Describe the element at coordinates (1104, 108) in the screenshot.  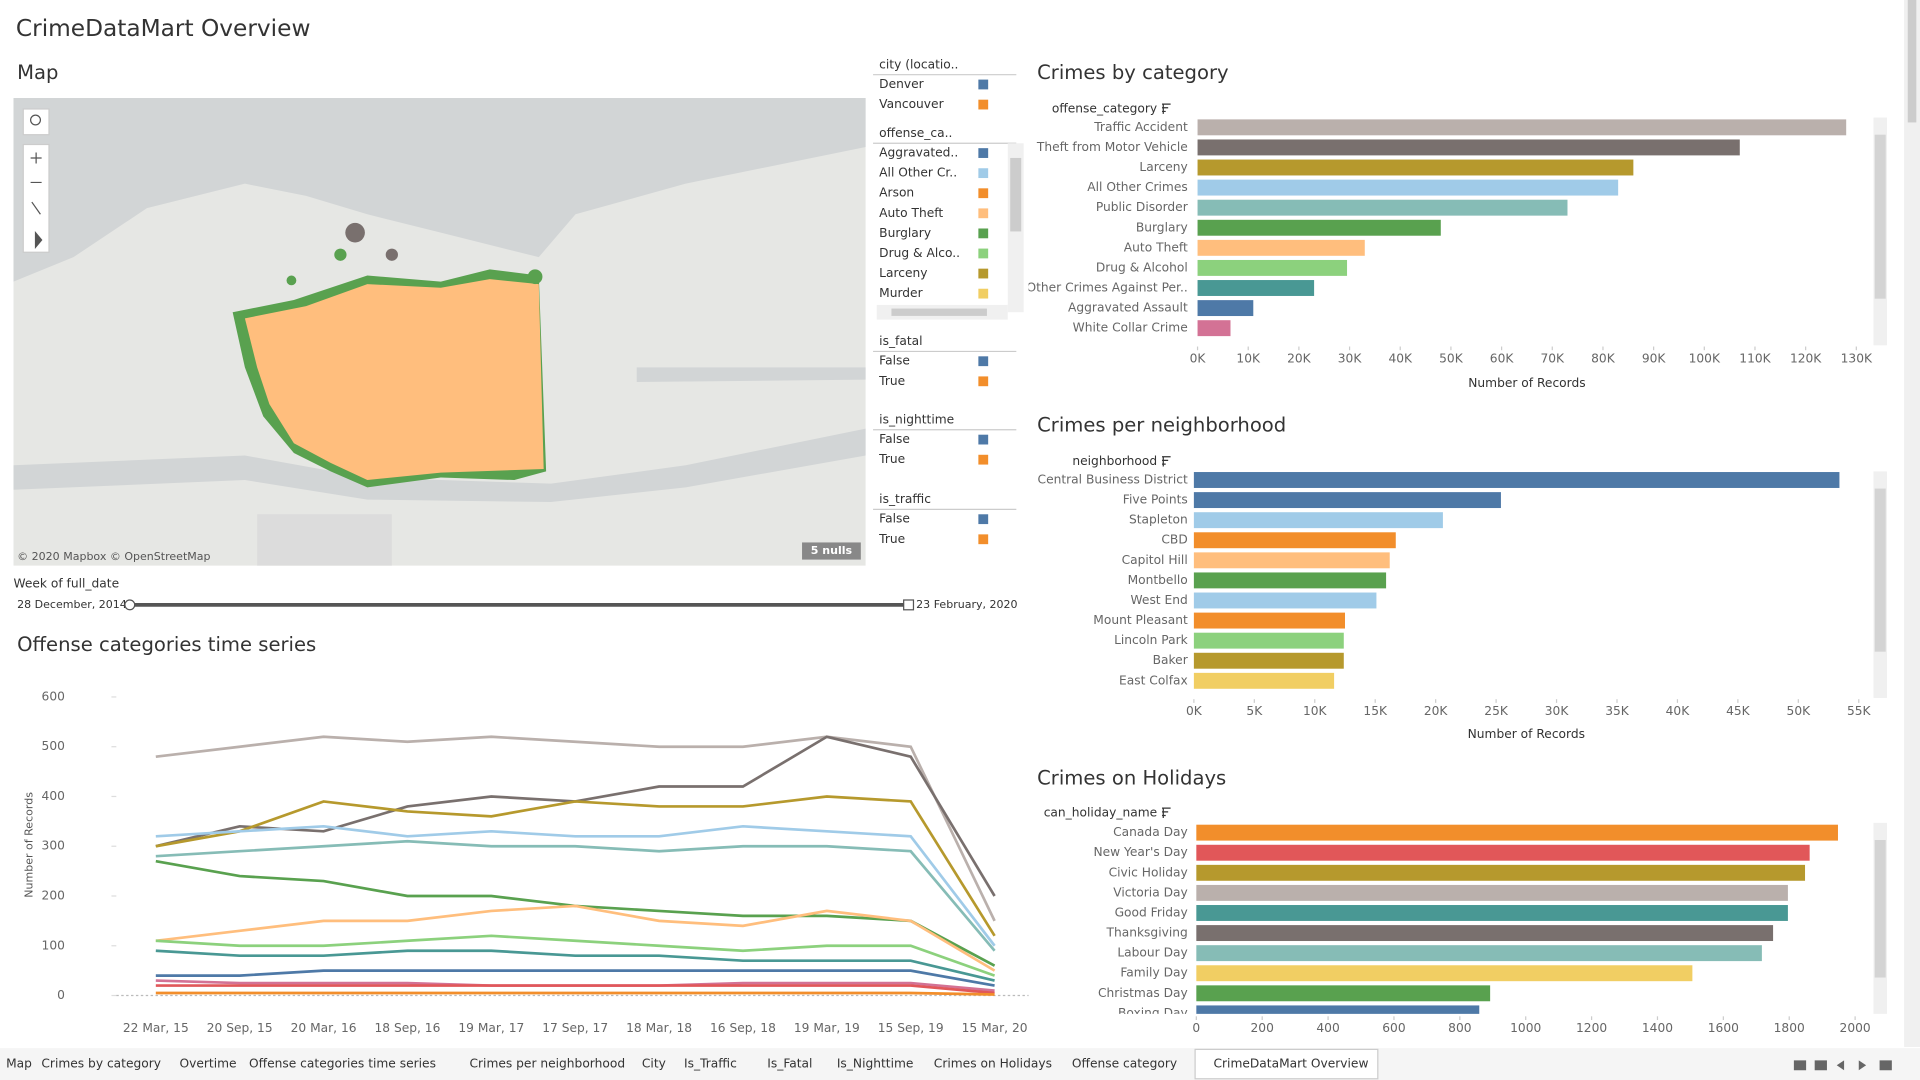
I see `dimension-header: offense_category` at that location.